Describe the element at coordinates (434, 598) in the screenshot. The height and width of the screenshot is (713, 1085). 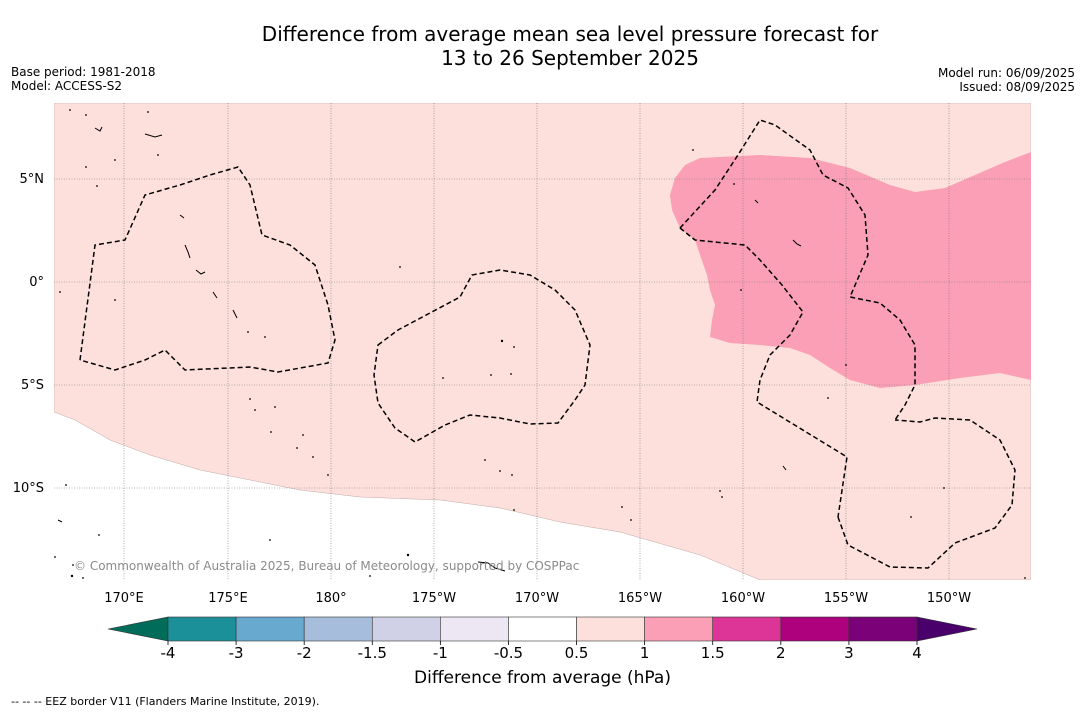
I see `lon-label: 175°W` at that location.